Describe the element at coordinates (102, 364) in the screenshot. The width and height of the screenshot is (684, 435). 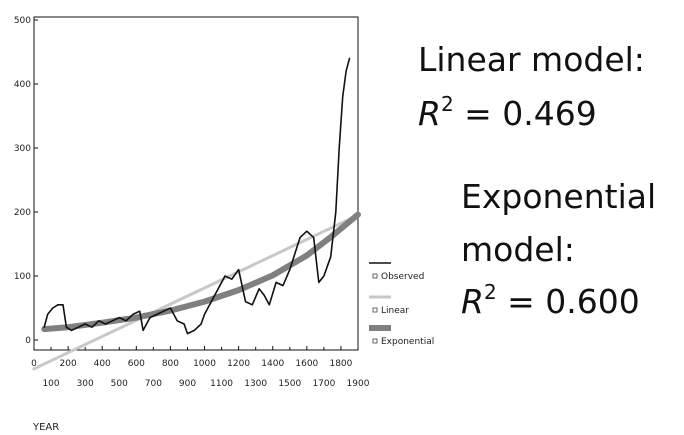
I see `x-tick-label-upper: 400` at that location.